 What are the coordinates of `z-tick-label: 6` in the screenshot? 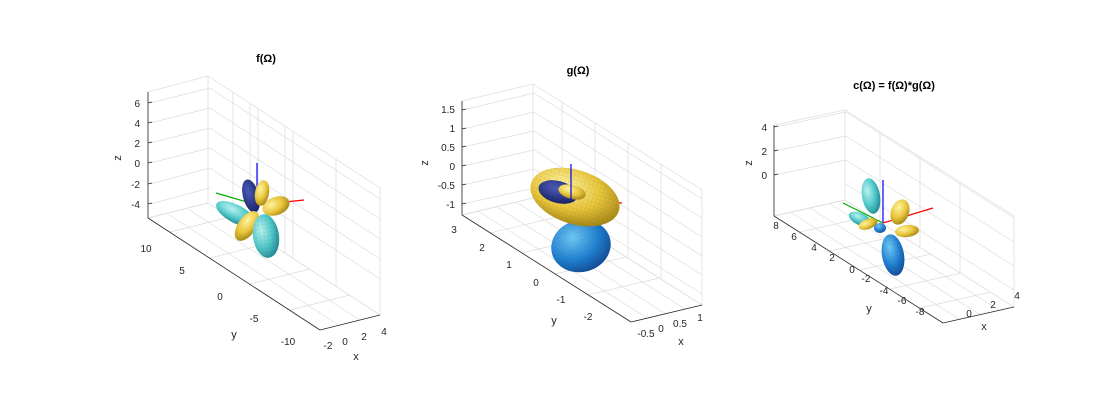 It's located at (137, 104).